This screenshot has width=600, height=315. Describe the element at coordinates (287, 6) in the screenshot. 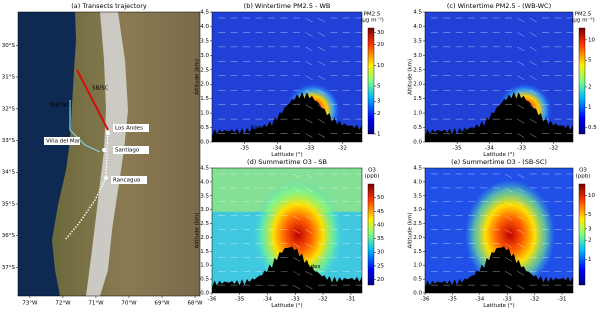

I see `panel-title: (b) Wintertime PM2.5 - WB` at that location.